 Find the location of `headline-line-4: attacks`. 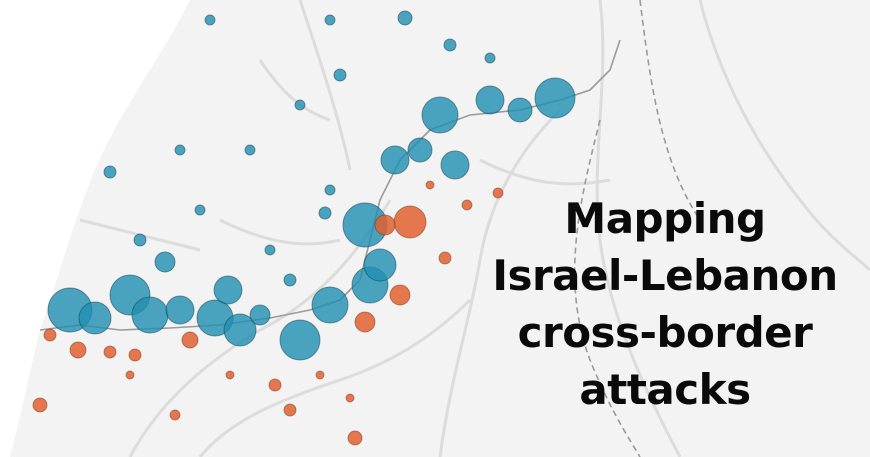

headline-line-4: attacks is located at coordinates (665, 389).